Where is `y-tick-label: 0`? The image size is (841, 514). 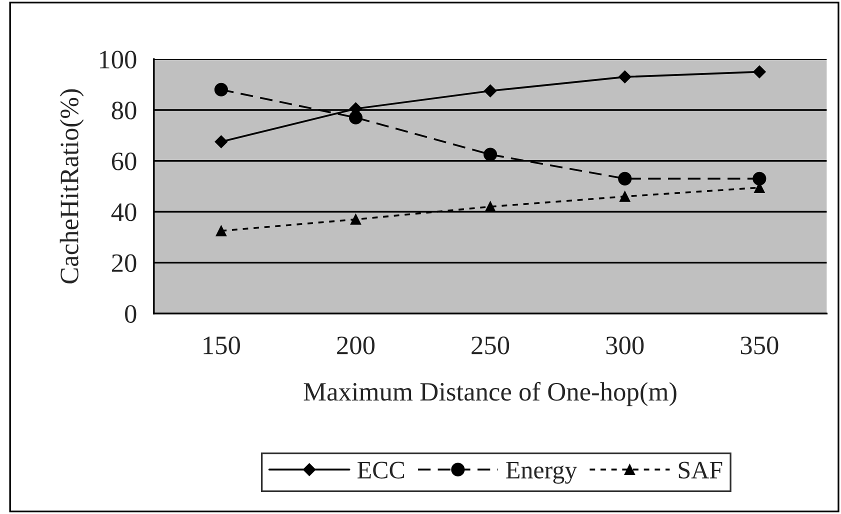
y-tick-label: 0 is located at coordinates (130, 314).